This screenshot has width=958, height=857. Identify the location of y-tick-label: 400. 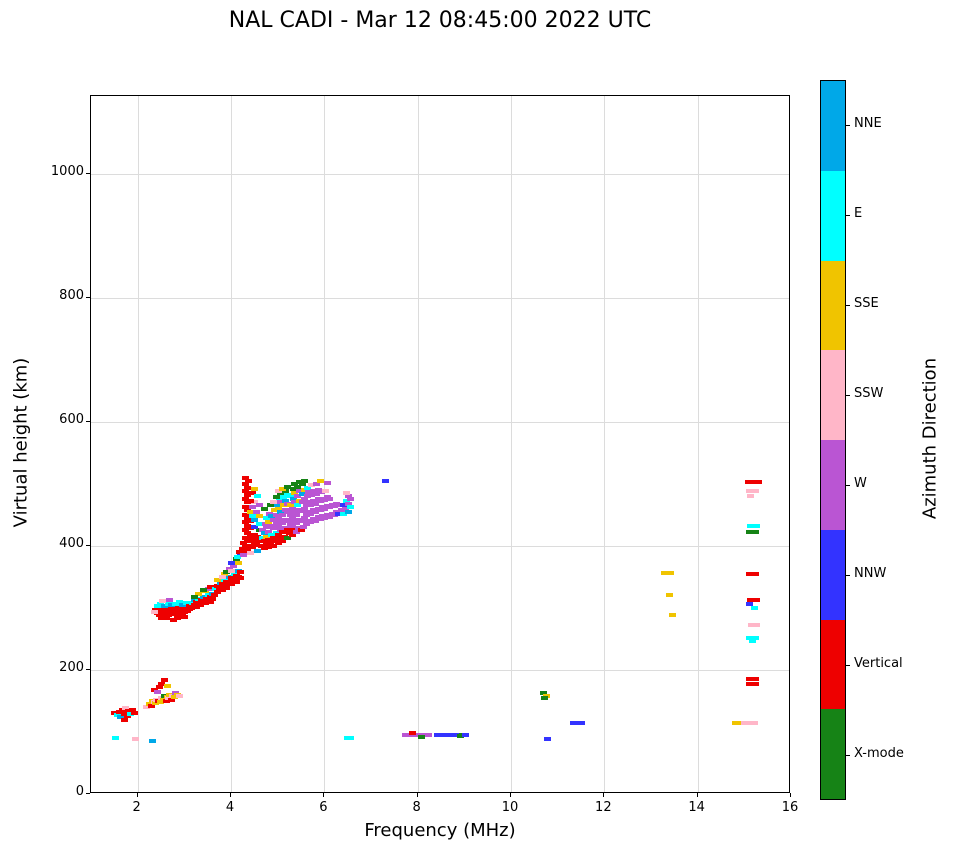
(71, 543).